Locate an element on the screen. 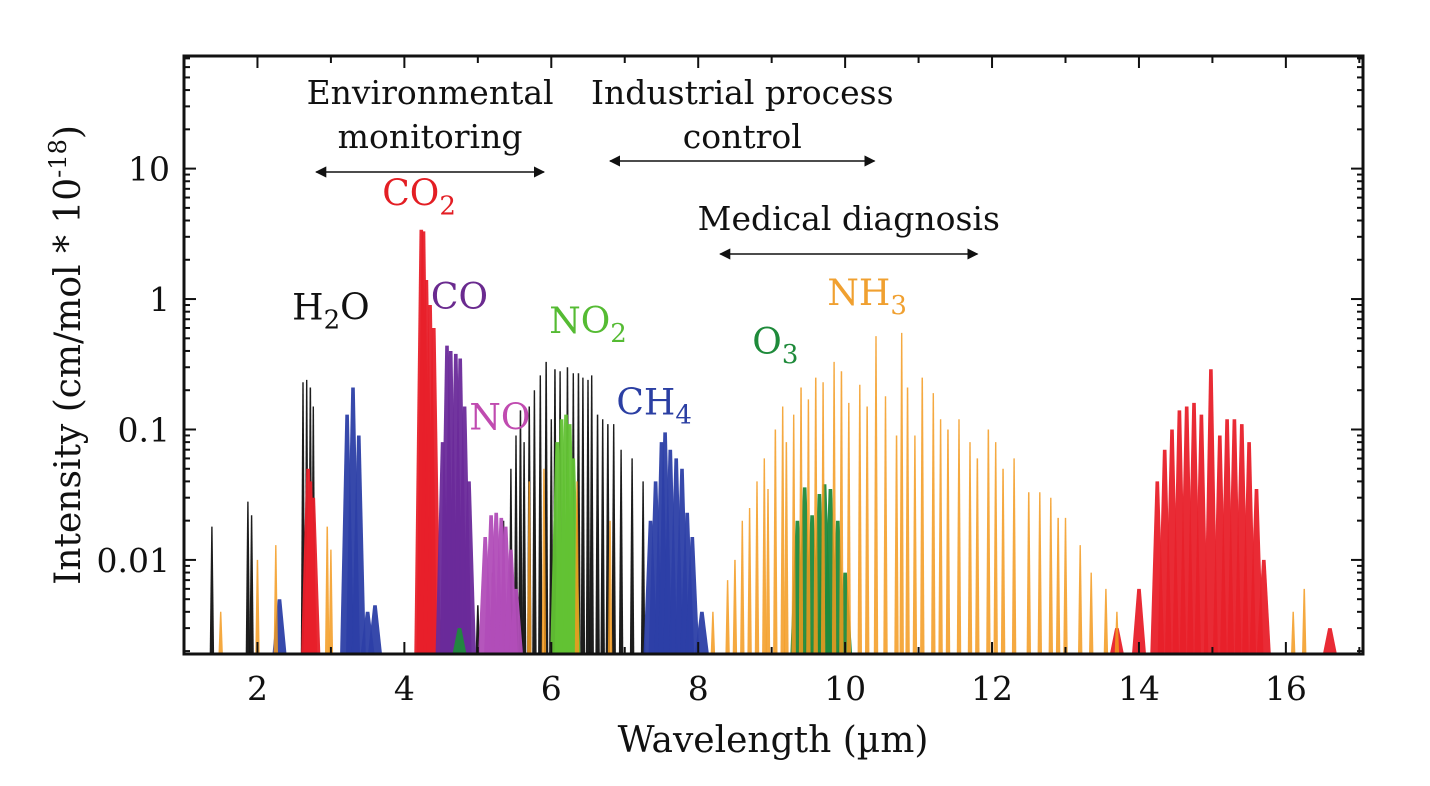 This screenshot has width=1430, height=786. y-tick-label: 0.1 is located at coordinates (144, 429).